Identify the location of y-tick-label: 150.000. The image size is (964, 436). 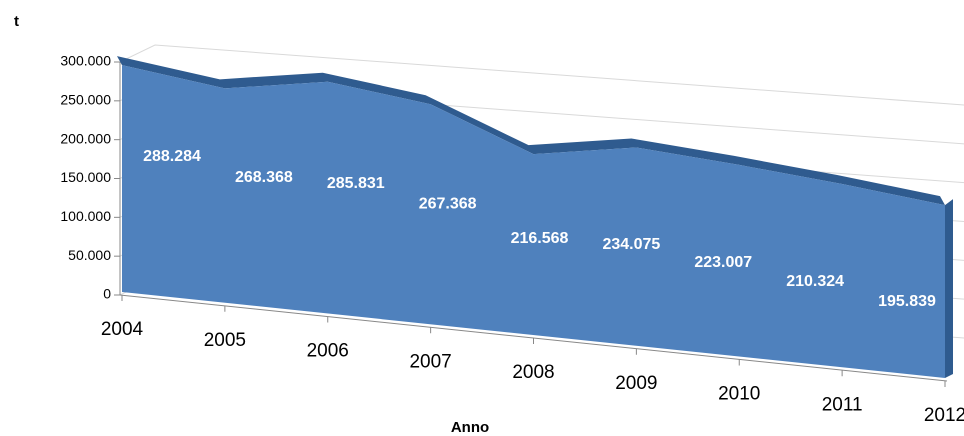
(85, 177).